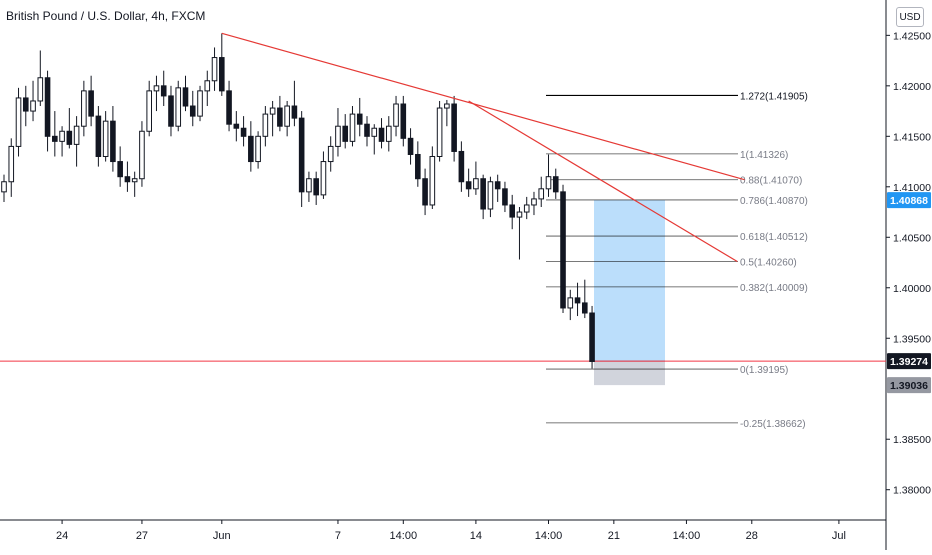 The height and width of the screenshot is (555, 932). What do you see at coordinates (549, 536) in the screenshot?
I see `time-tick-label: 14:00` at bounding box center [549, 536].